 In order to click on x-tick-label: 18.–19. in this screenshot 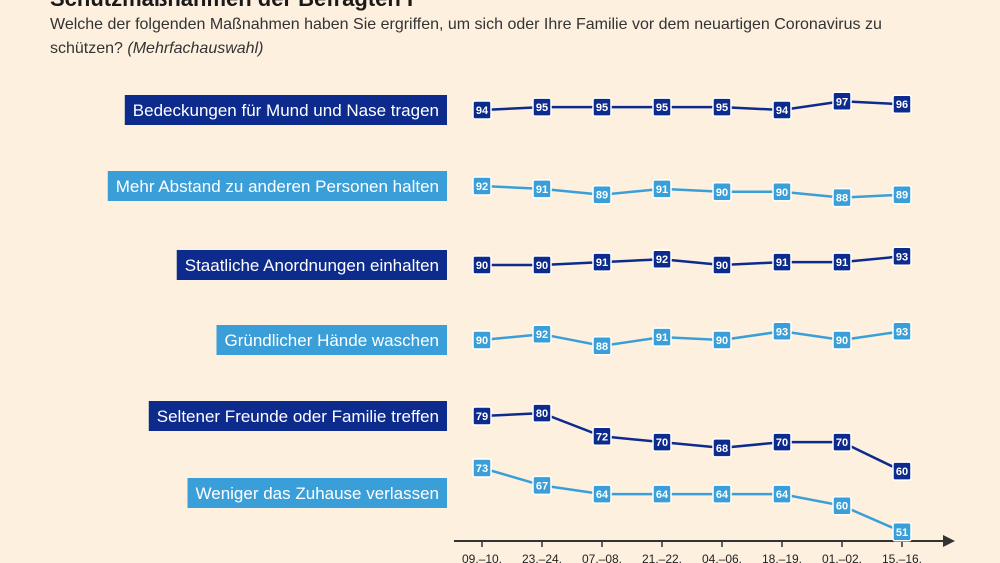, I will do `click(782, 557)`.